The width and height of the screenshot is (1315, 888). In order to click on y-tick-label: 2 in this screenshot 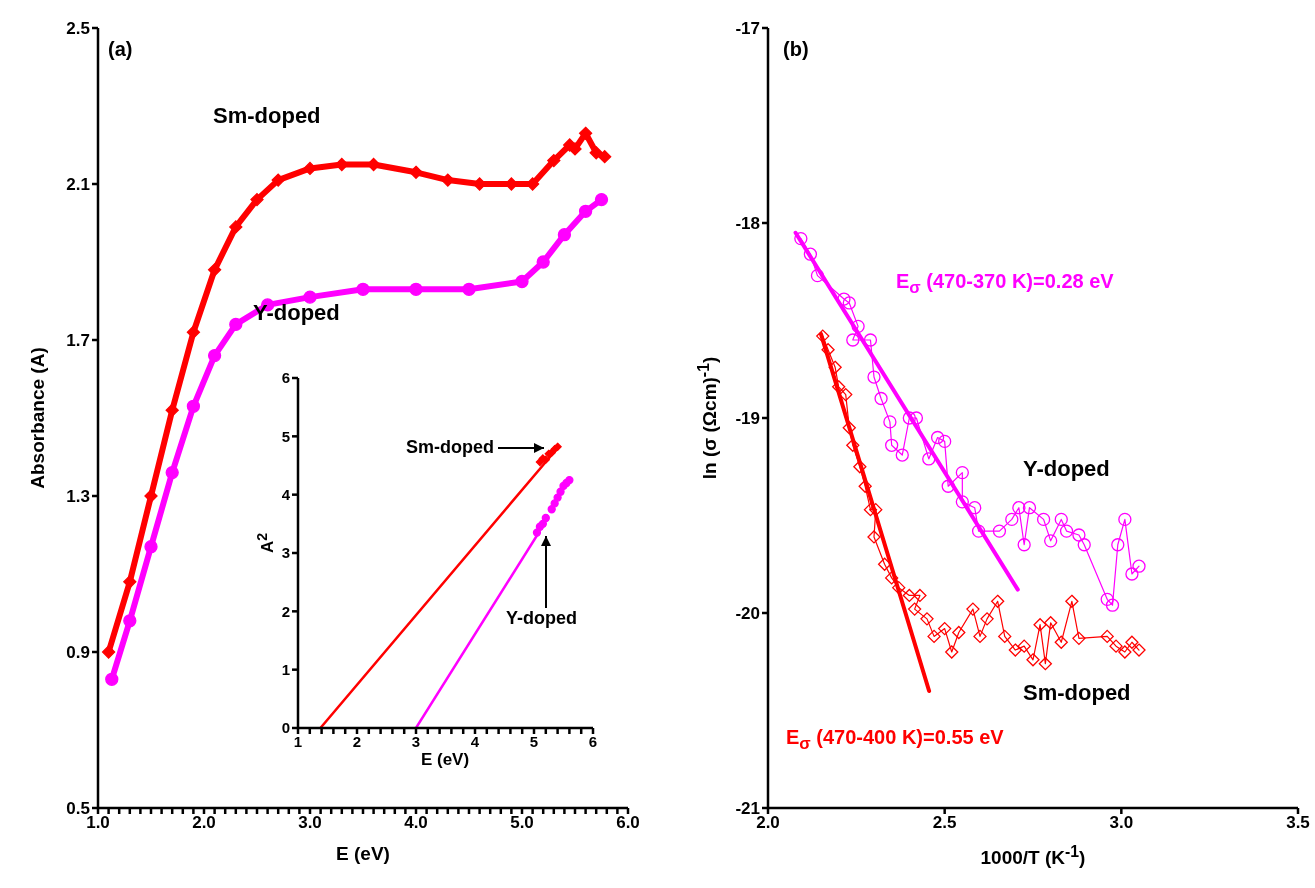, I will do `click(285, 611)`.